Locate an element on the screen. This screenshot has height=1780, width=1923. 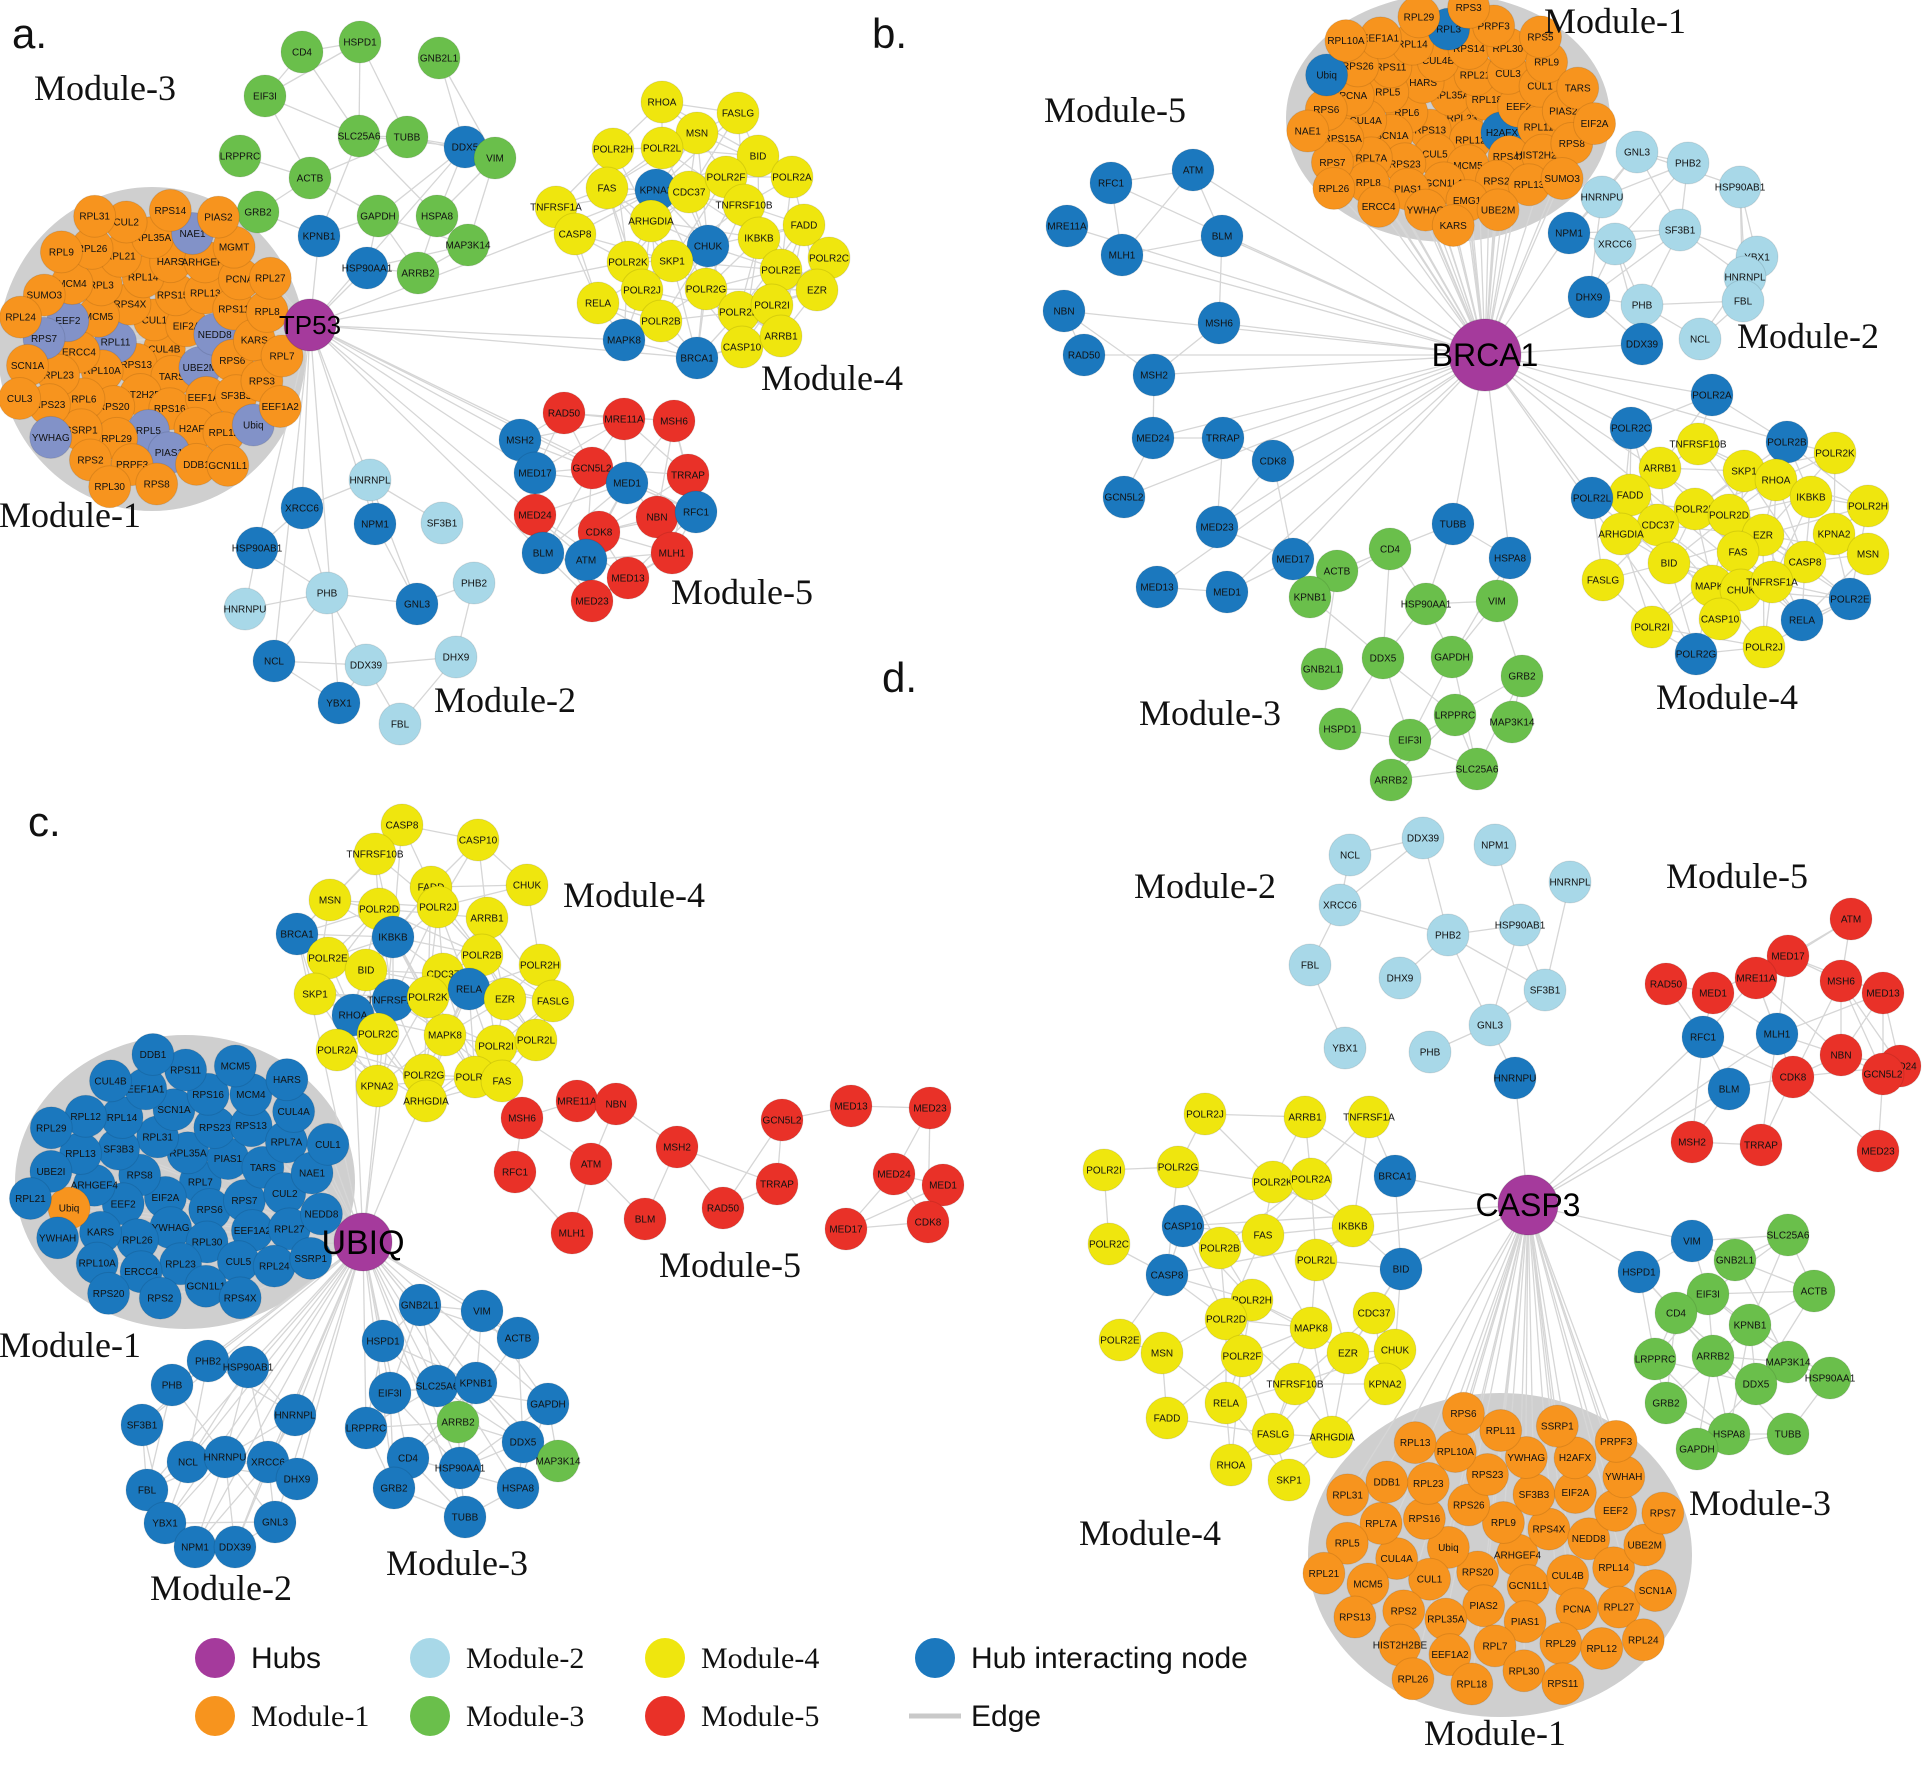
node-label-MED1: MED1 is located at coordinates (627, 484).